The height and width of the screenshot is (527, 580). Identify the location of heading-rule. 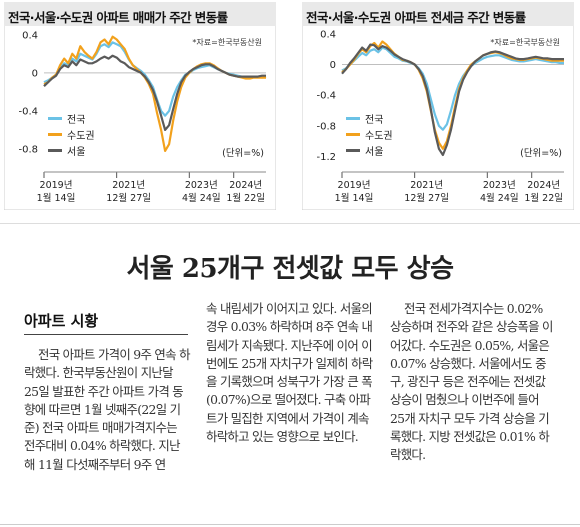
(106, 334).